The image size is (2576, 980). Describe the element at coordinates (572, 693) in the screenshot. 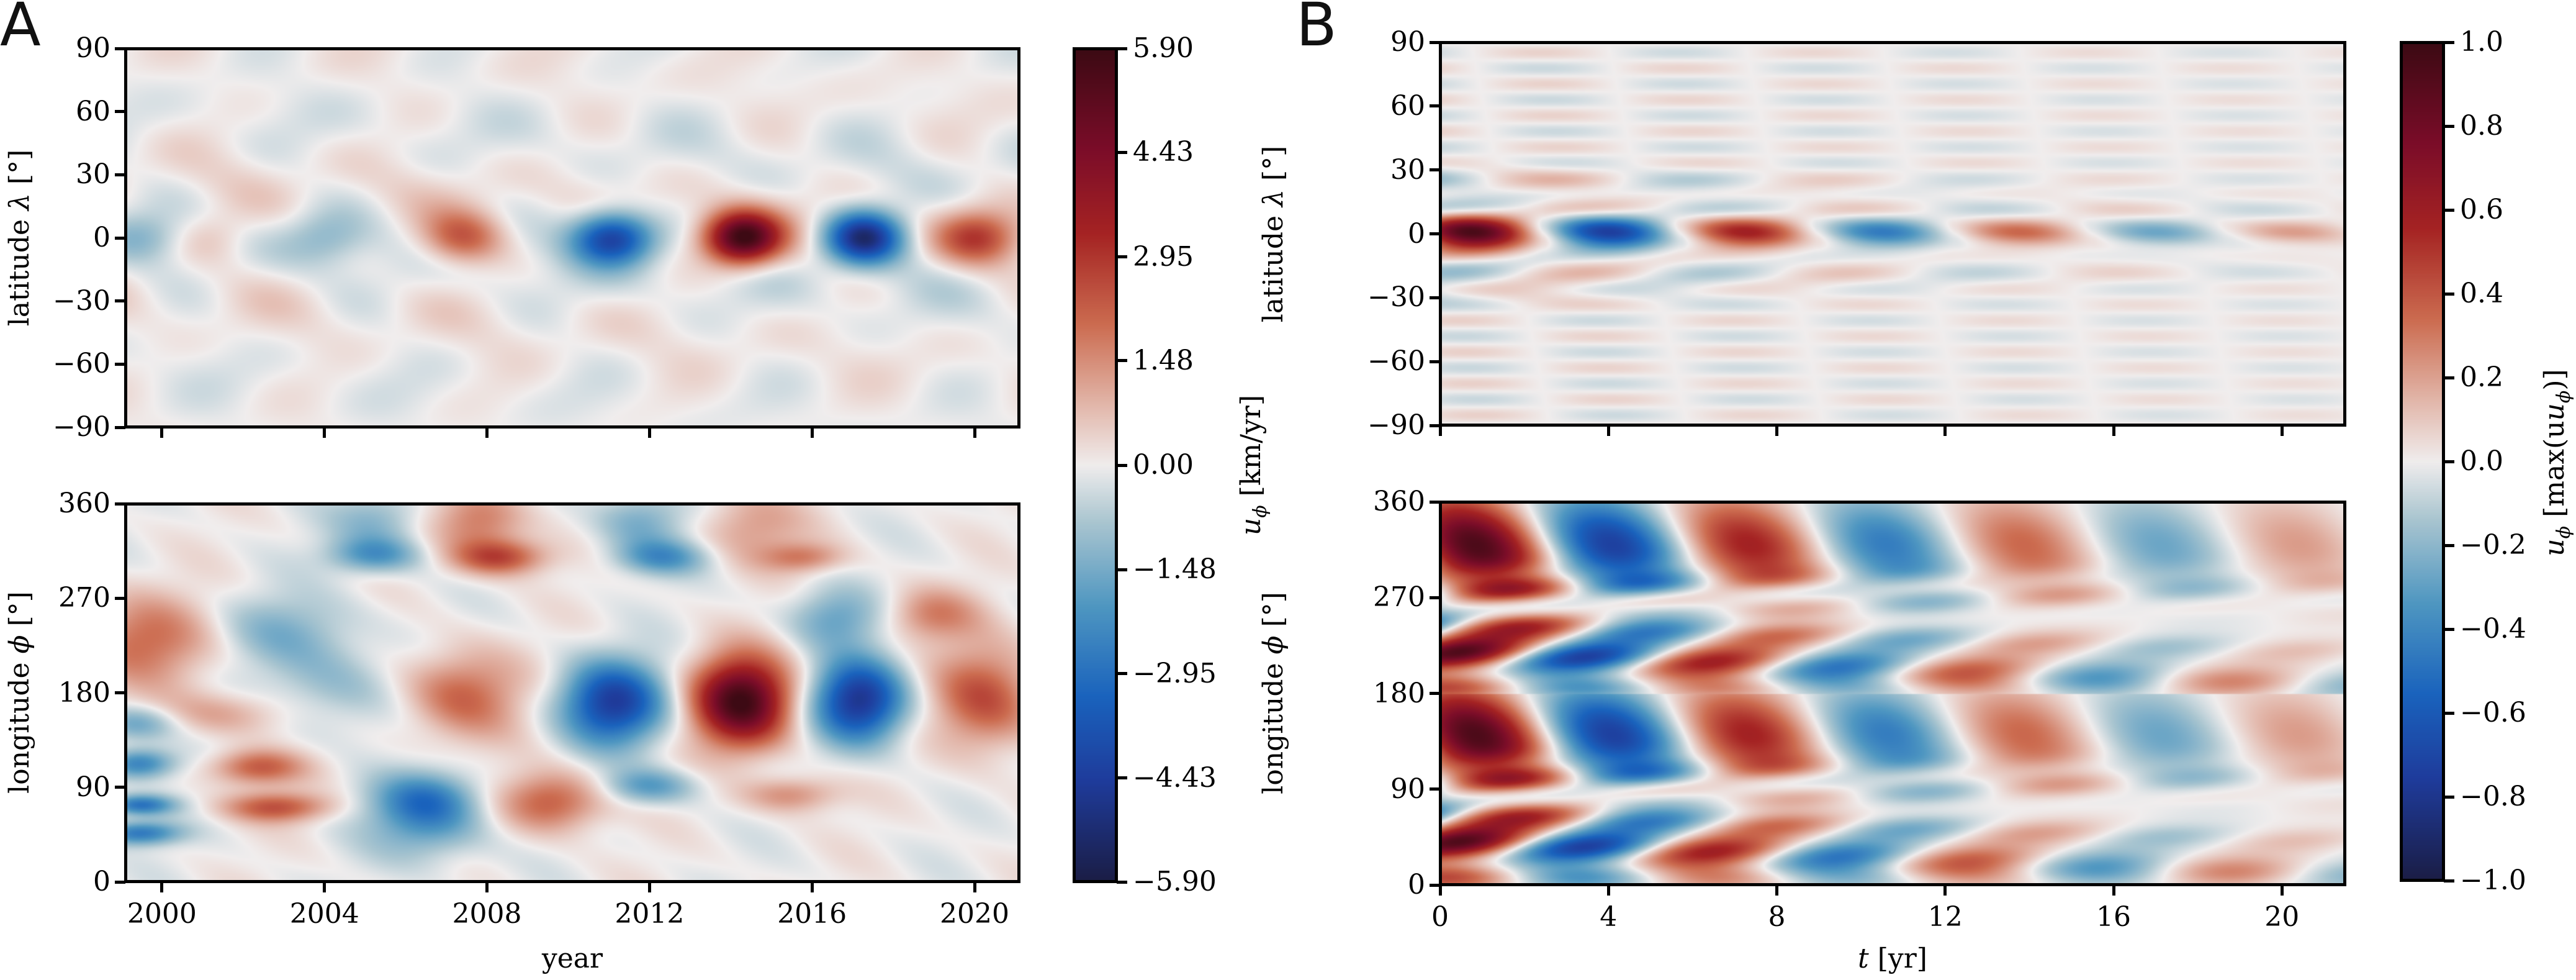

I see `heatmap-a-longitude-image` at that location.